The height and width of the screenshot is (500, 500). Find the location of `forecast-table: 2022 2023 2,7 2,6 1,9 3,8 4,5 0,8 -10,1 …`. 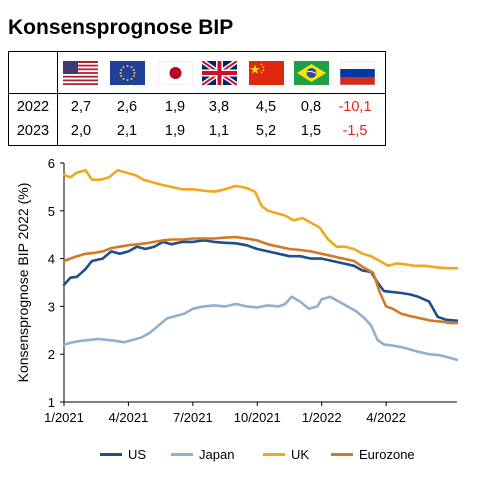

forecast-table: 2022 2023 2,7 2,6 1,9 3,8 4,5 0,8 -10,1 … is located at coordinates (197, 98).